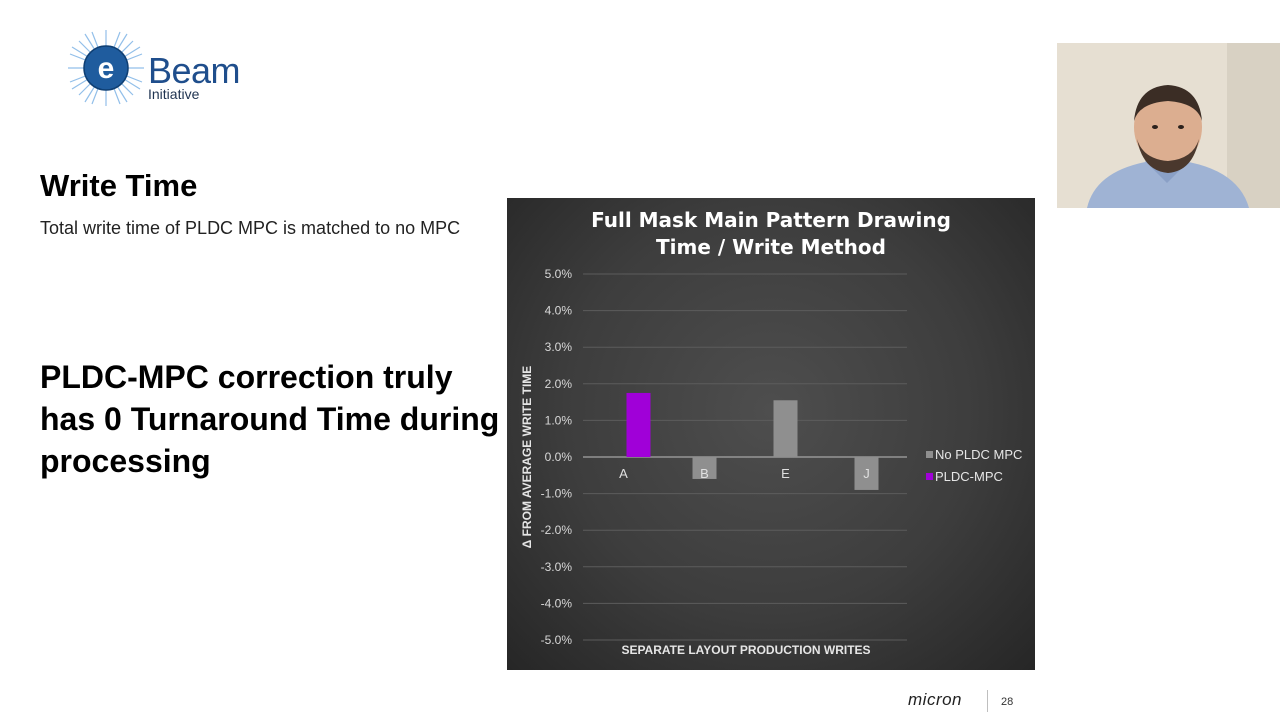 This screenshot has height=720, width=1280. Describe the element at coordinates (557, 567) in the screenshot. I see `y-tick-label: -3.0%` at that location.